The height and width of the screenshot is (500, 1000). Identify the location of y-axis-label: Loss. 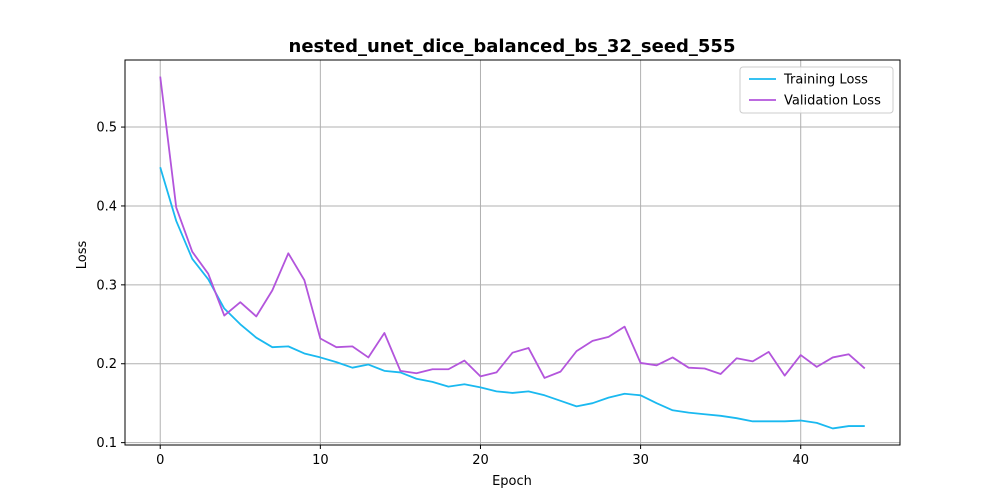
(82, 255).